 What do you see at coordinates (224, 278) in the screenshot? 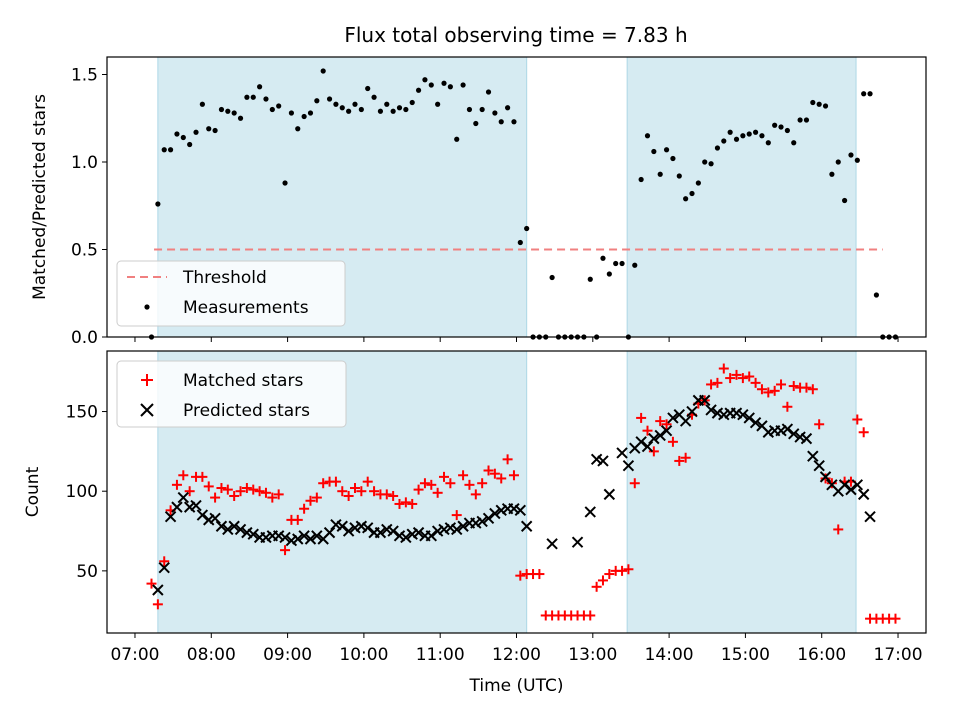
I see `legend-label-threshold: Threshold` at bounding box center [224, 278].